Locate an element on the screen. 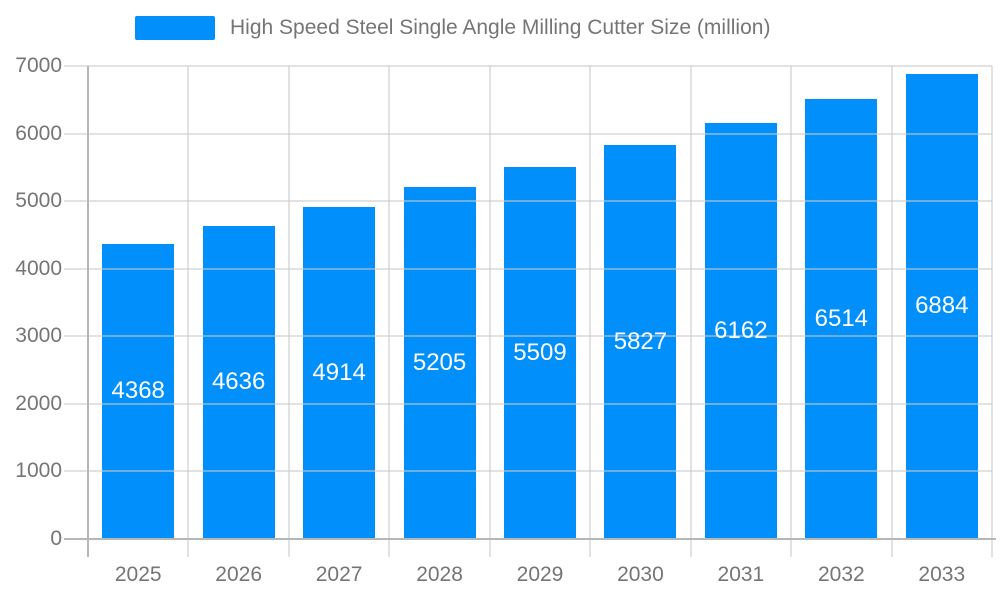 The image size is (1000, 600). bar-2026 is located at coordinates (238, 382).